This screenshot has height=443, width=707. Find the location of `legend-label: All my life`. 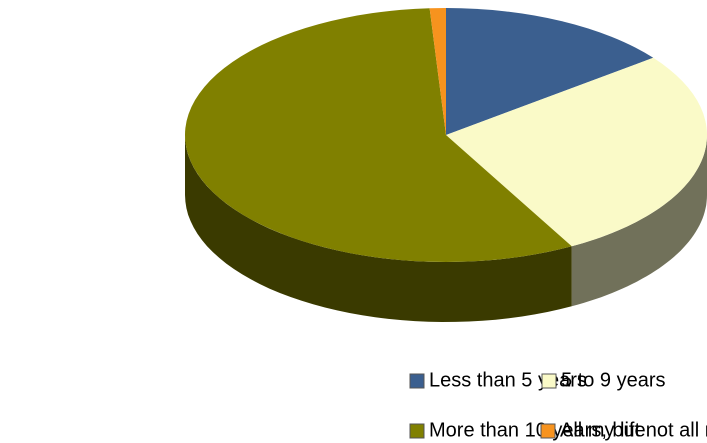

legend-label: All my life is located at coordinates (603, 430).